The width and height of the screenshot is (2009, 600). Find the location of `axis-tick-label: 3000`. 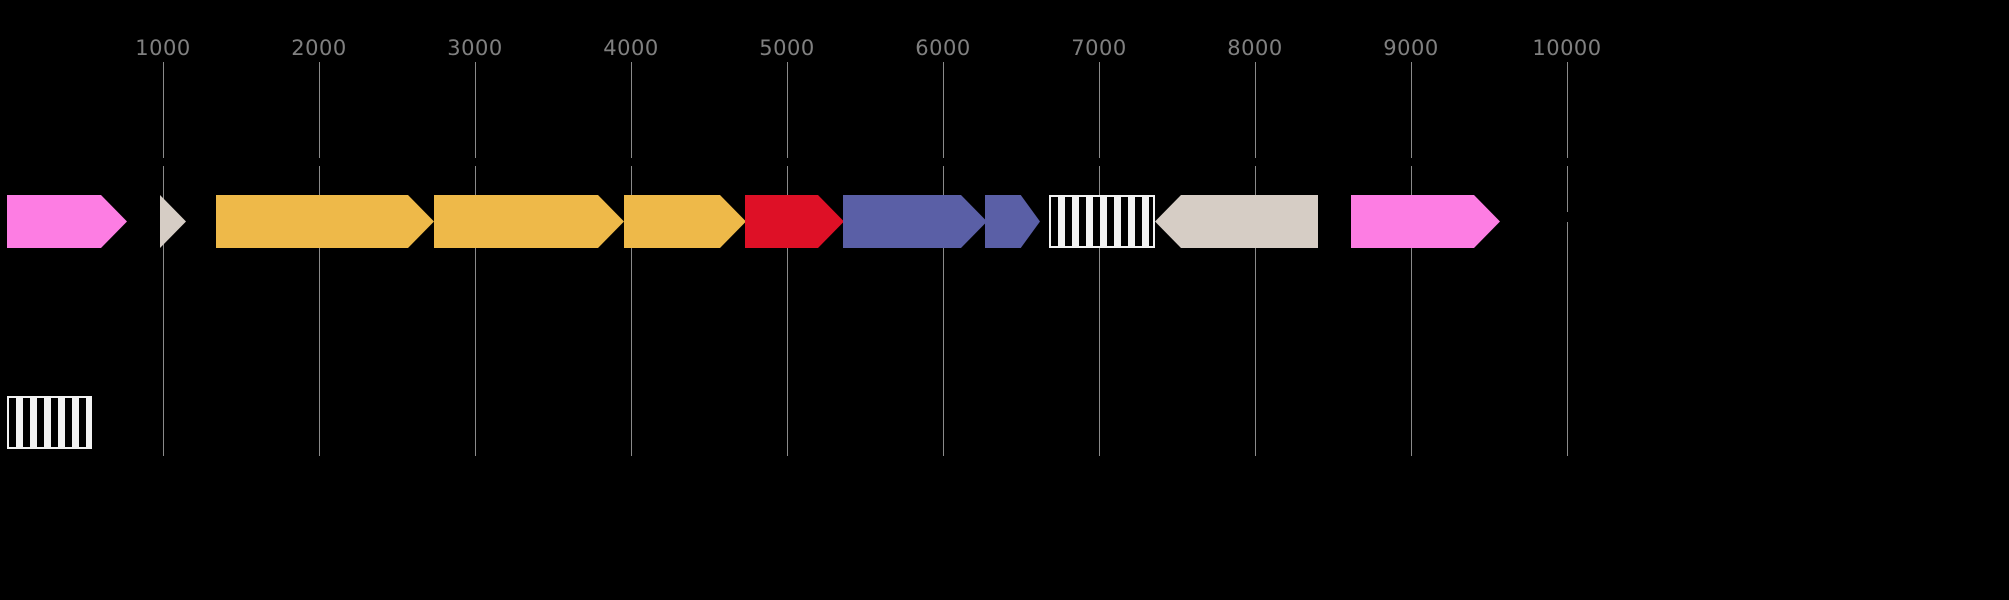

axis-tick-label: 3000 is located at coordinates (475, 48).